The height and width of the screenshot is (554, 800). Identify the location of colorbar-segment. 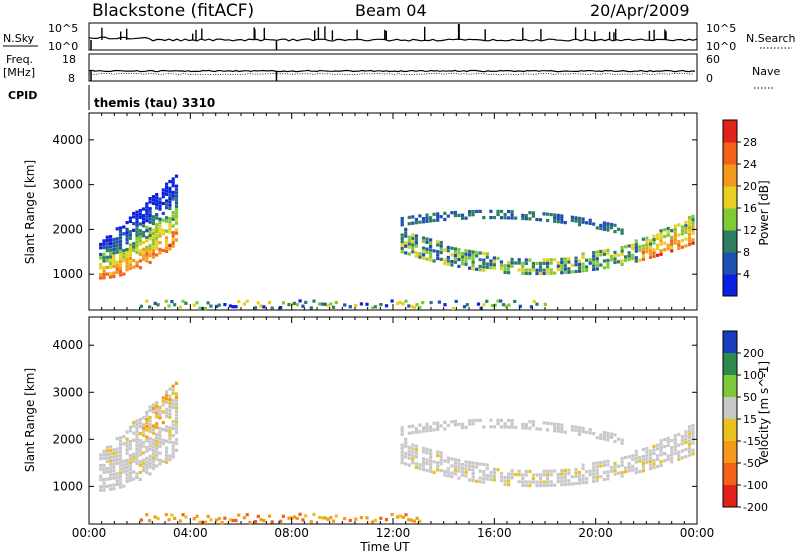
(730, 474).